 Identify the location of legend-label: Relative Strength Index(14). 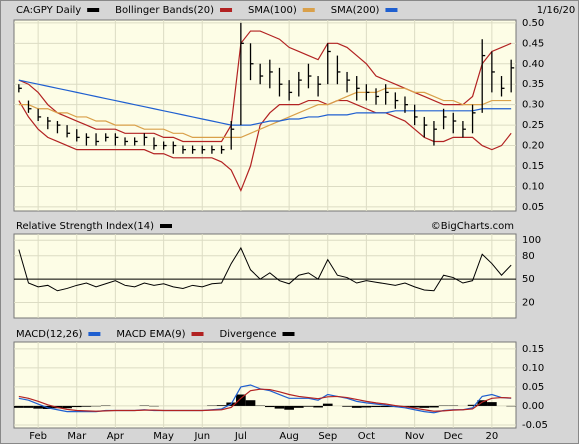
(85, 226).